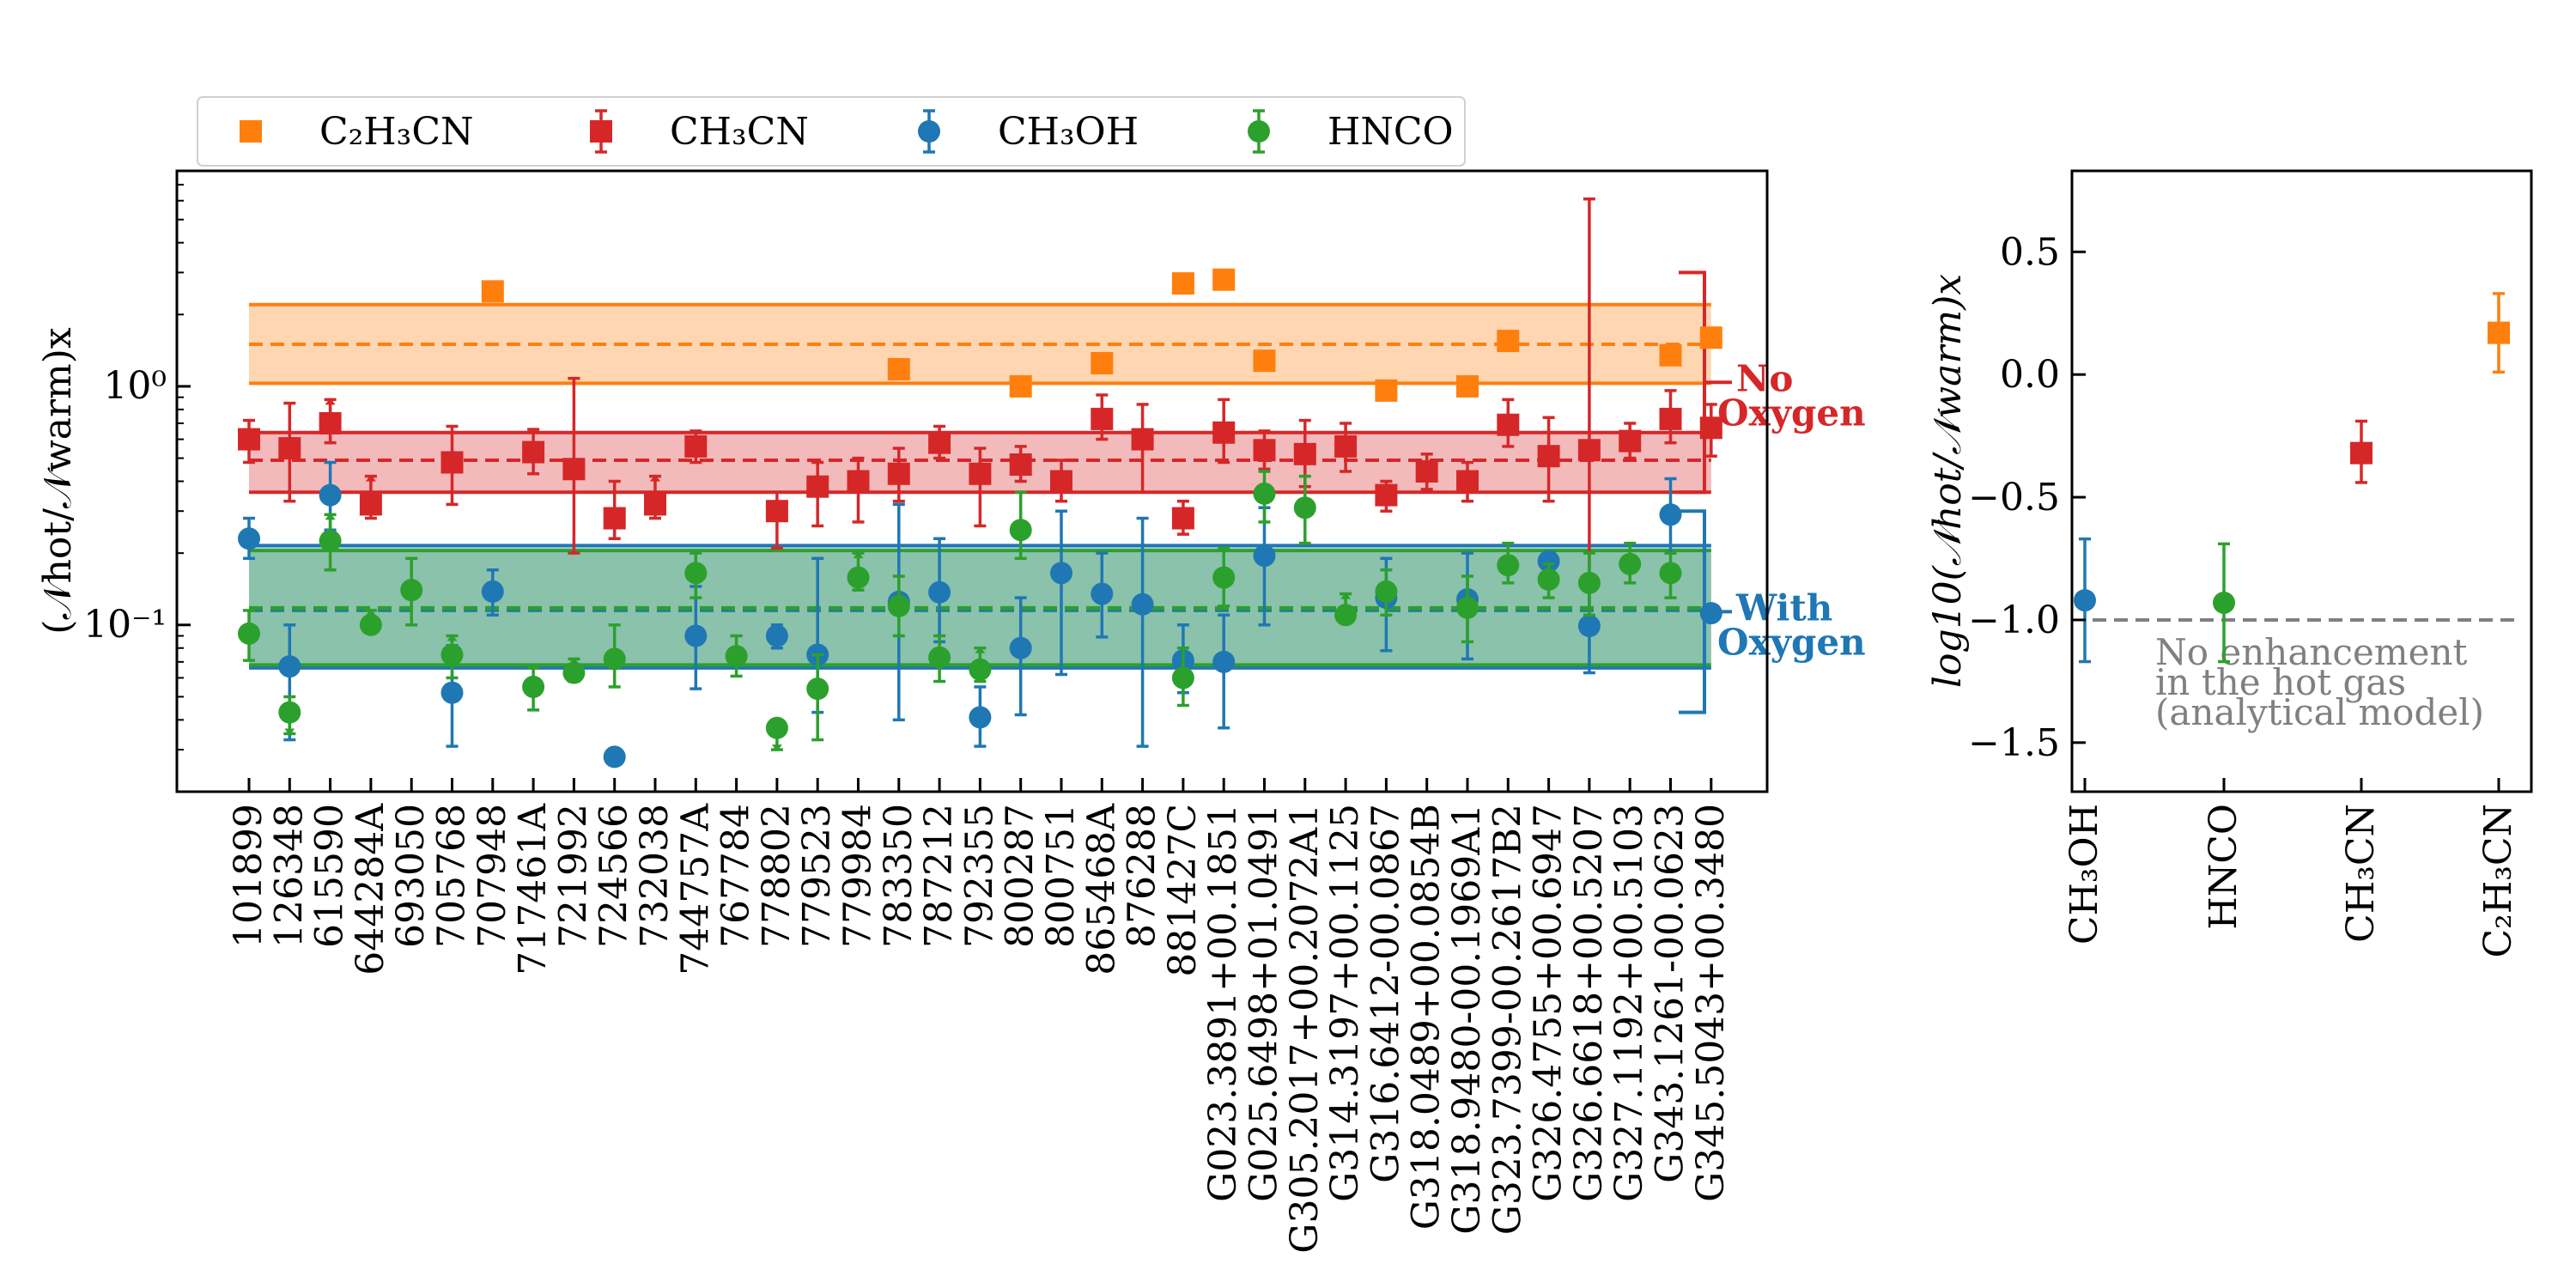 The height and width of the screenshot is (1288, 2576). I want to click on series-ch3oh, so click(980, 614).